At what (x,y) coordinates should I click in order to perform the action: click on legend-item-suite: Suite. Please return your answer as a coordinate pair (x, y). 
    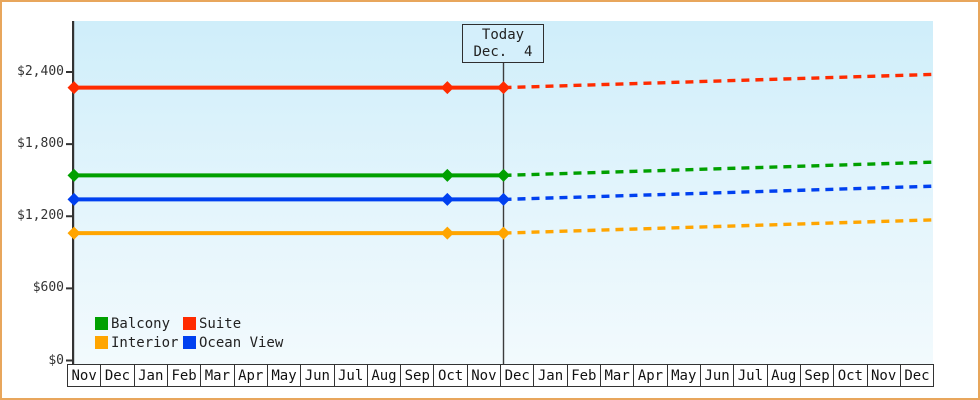
    Looking at the image, I should click on (233, 323).